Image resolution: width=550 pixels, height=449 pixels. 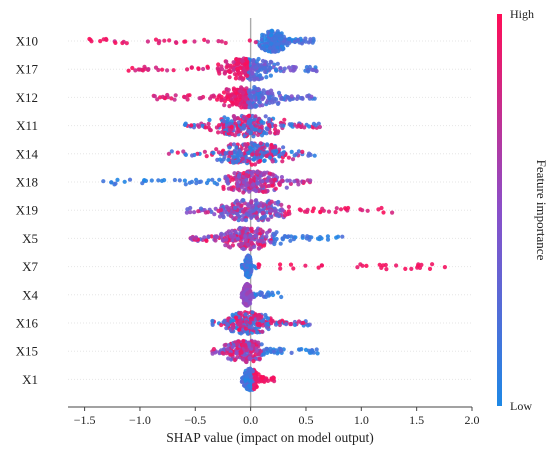 I want to click on x-tick-label: 1.0, so click(x=361, y=420).